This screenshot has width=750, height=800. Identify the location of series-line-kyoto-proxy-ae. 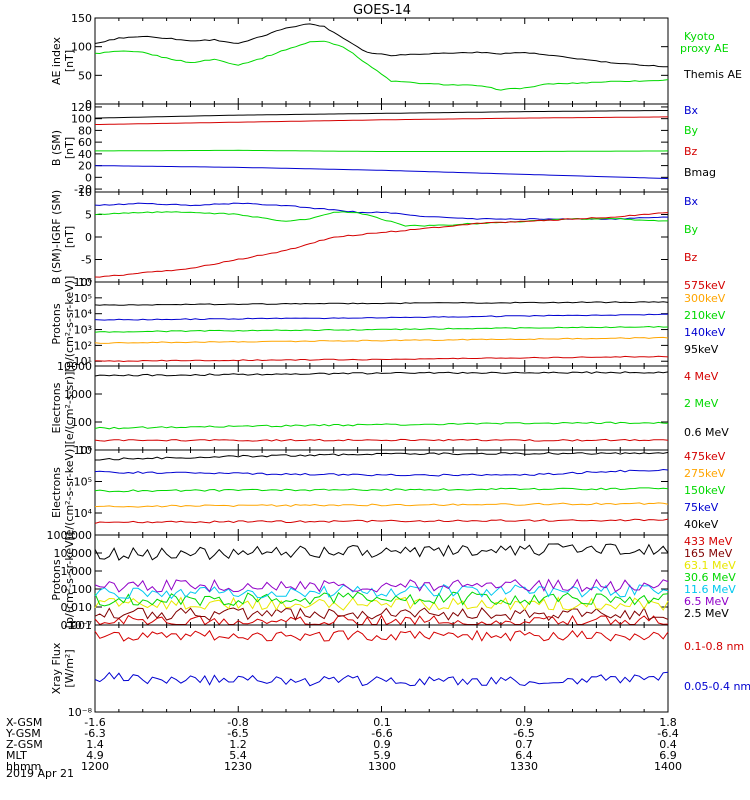
(381, 65).